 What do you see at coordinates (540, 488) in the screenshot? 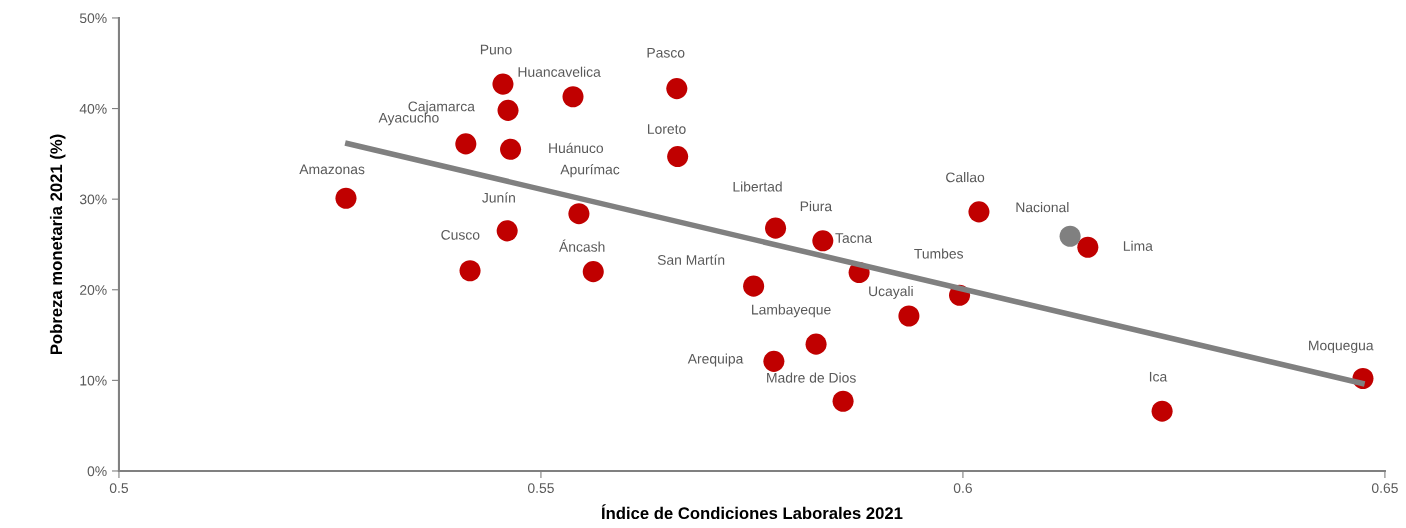
I see `x-tick-label: 0.55` at bounding box center [540, 488].